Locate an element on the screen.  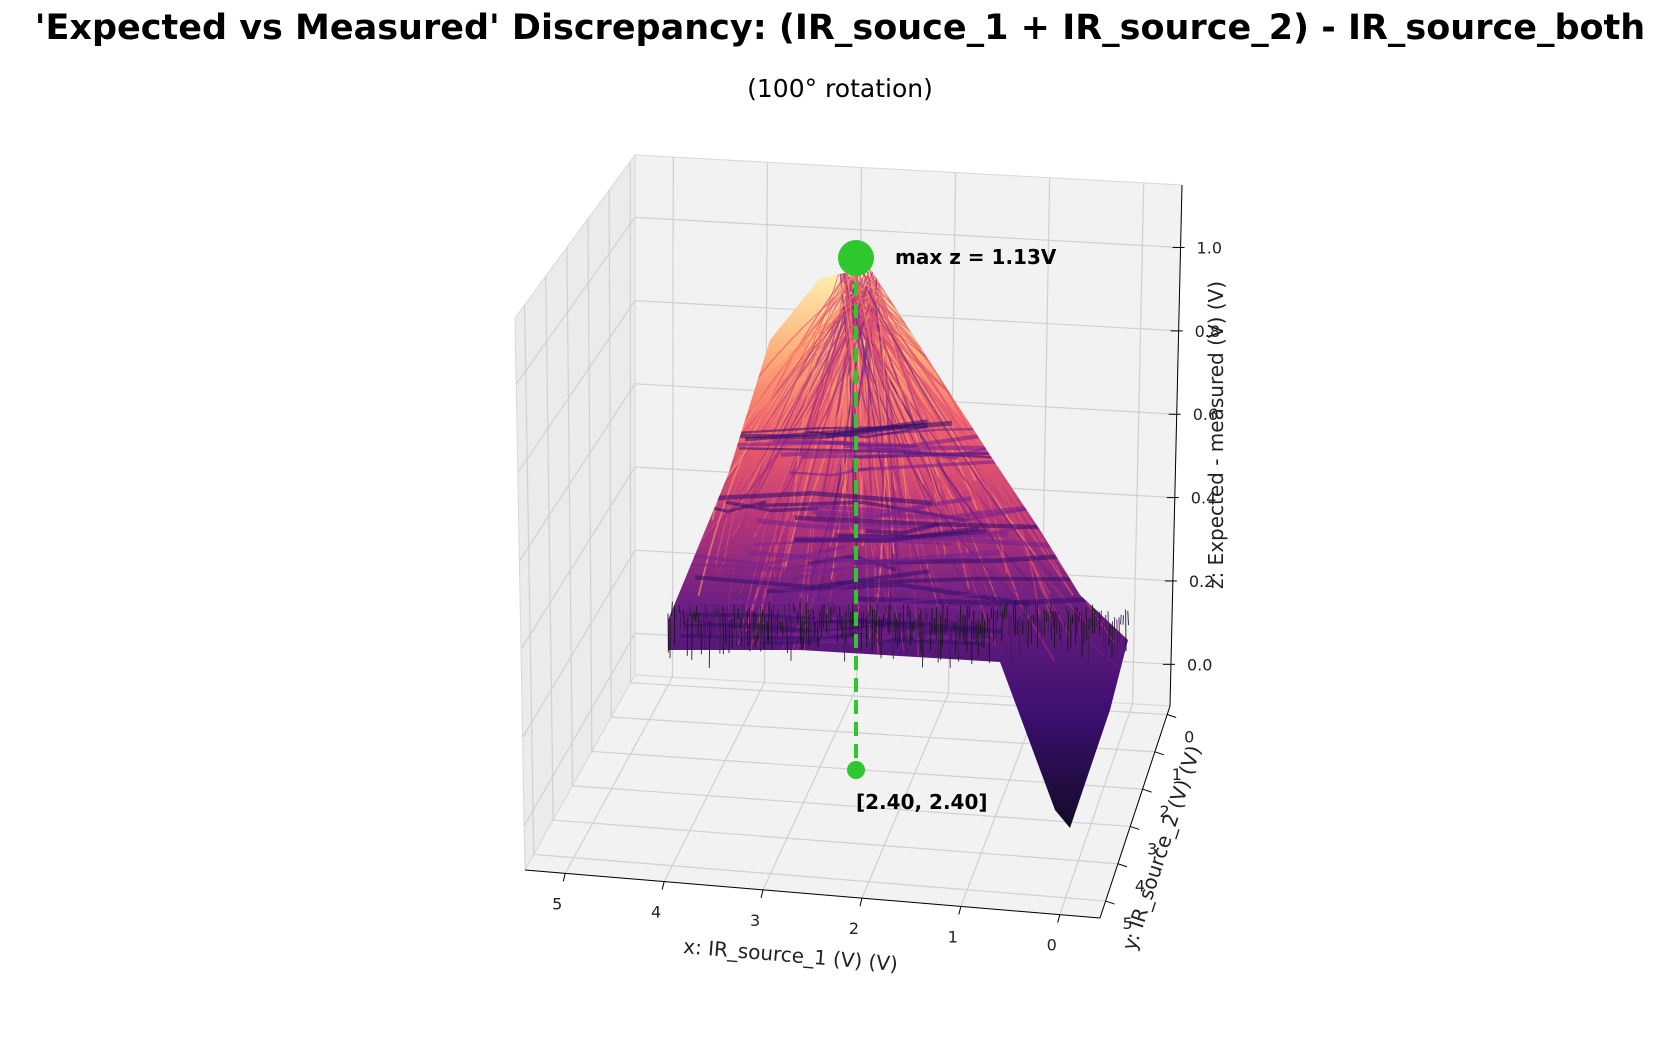
z-gridline is located at coordinates (848, 300).